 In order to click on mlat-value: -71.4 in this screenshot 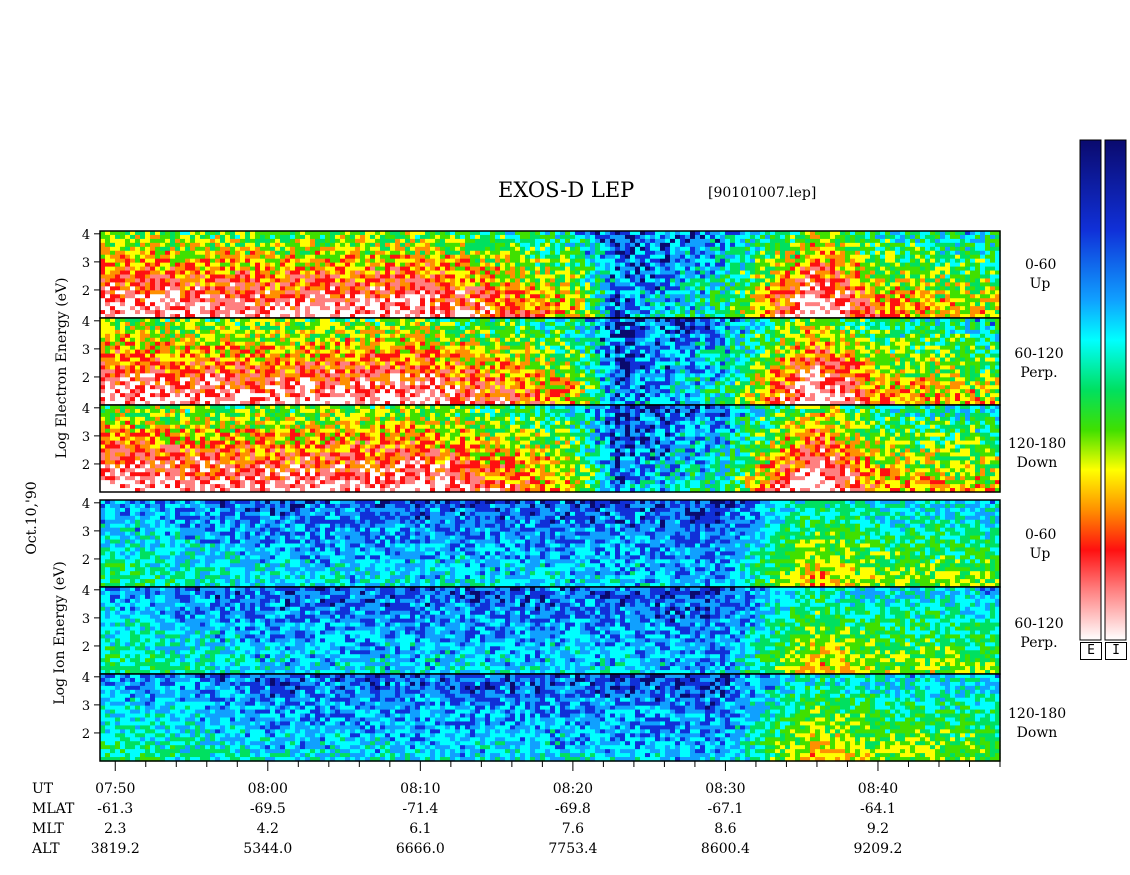, I will do `click(420, 809)`.